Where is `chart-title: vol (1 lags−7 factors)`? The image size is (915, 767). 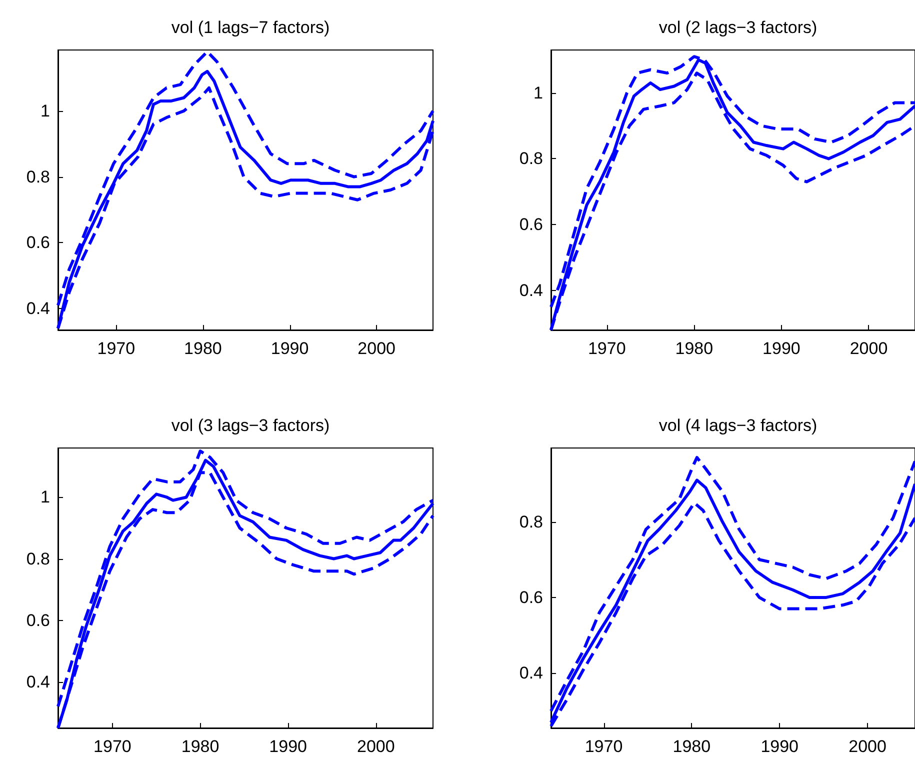
chart-title: vol (1 lags−7 factors) is located at coordinates (250, 27).